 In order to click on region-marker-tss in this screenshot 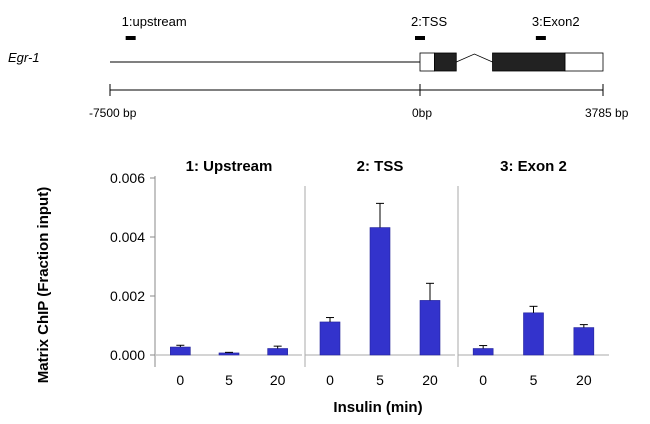, I will do `click(420, 38)`.